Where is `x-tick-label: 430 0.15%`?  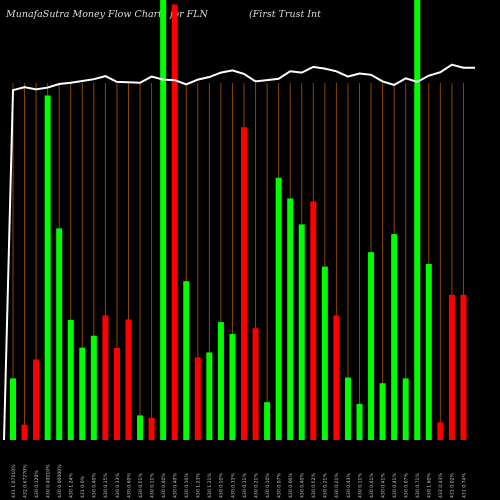 x-tick-label: 430 0.15% is located at coordinates (106, 485).